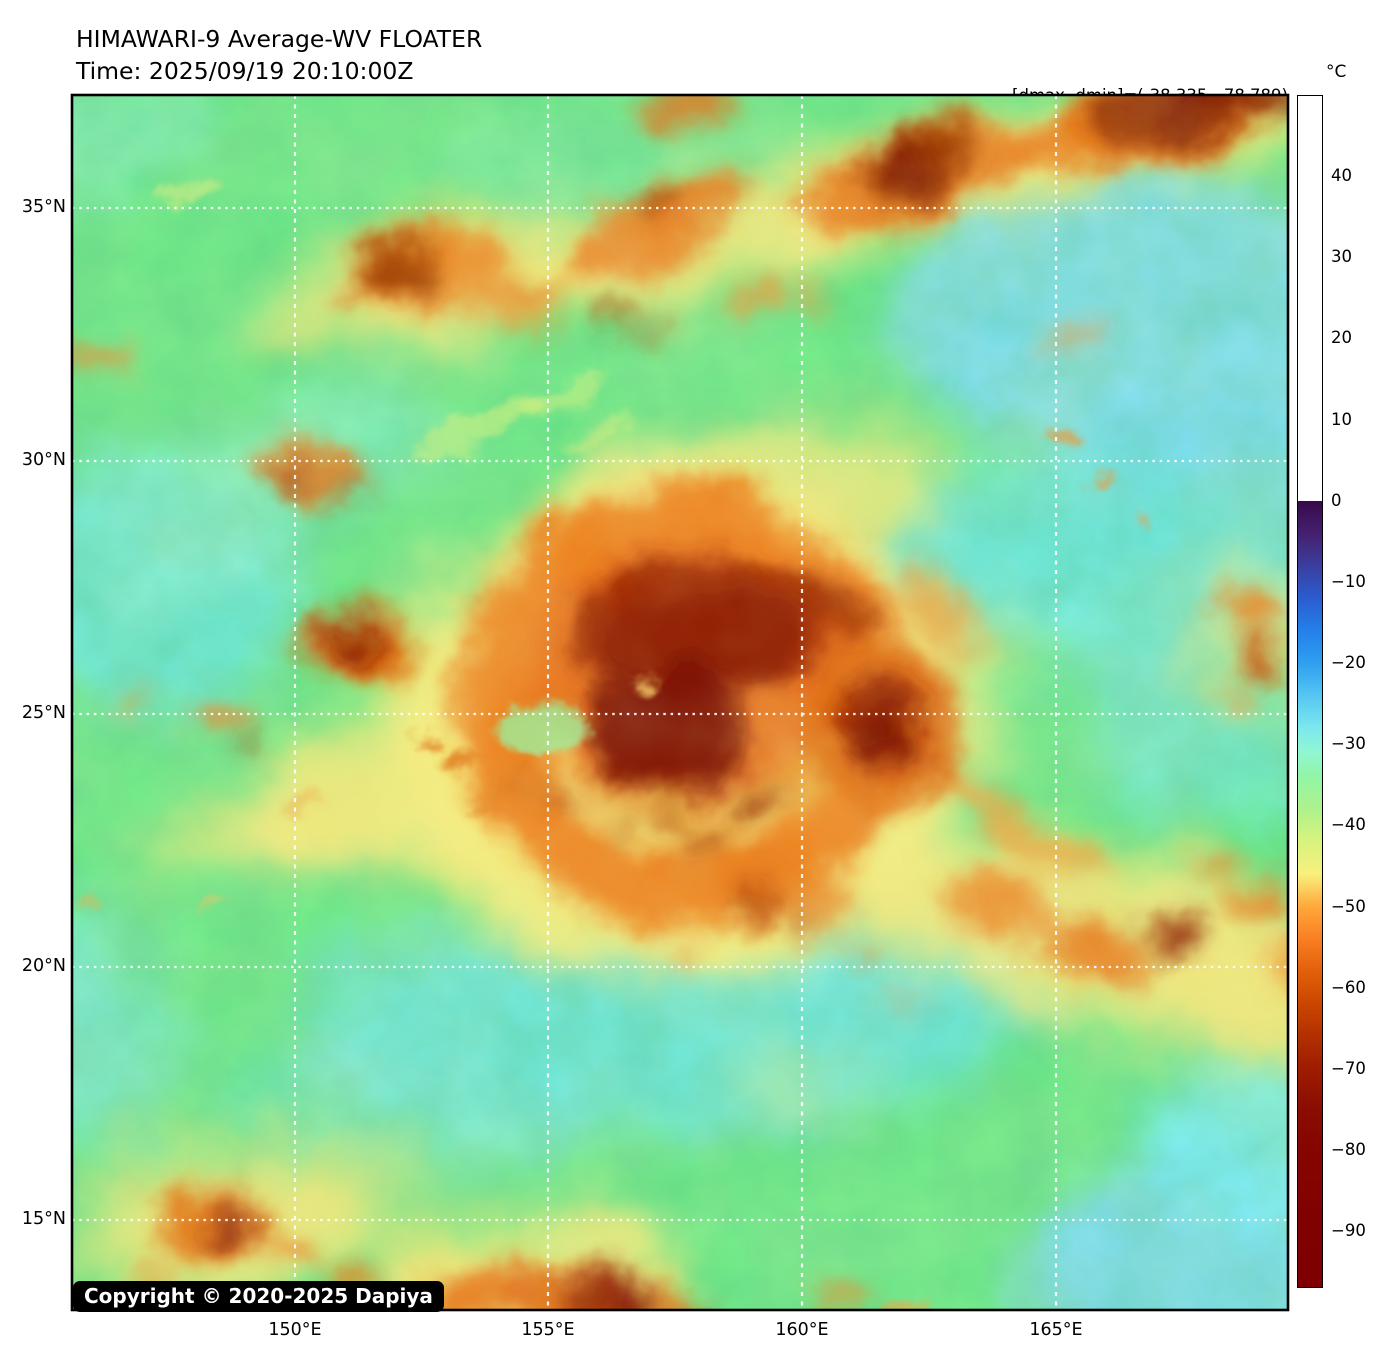 Image resolution: width=1390 pixels, height=1359 pixels. Describe the element at coordinates (802, 1330) in the screenshot. I see `x-axis-label: 160°E` at that location.